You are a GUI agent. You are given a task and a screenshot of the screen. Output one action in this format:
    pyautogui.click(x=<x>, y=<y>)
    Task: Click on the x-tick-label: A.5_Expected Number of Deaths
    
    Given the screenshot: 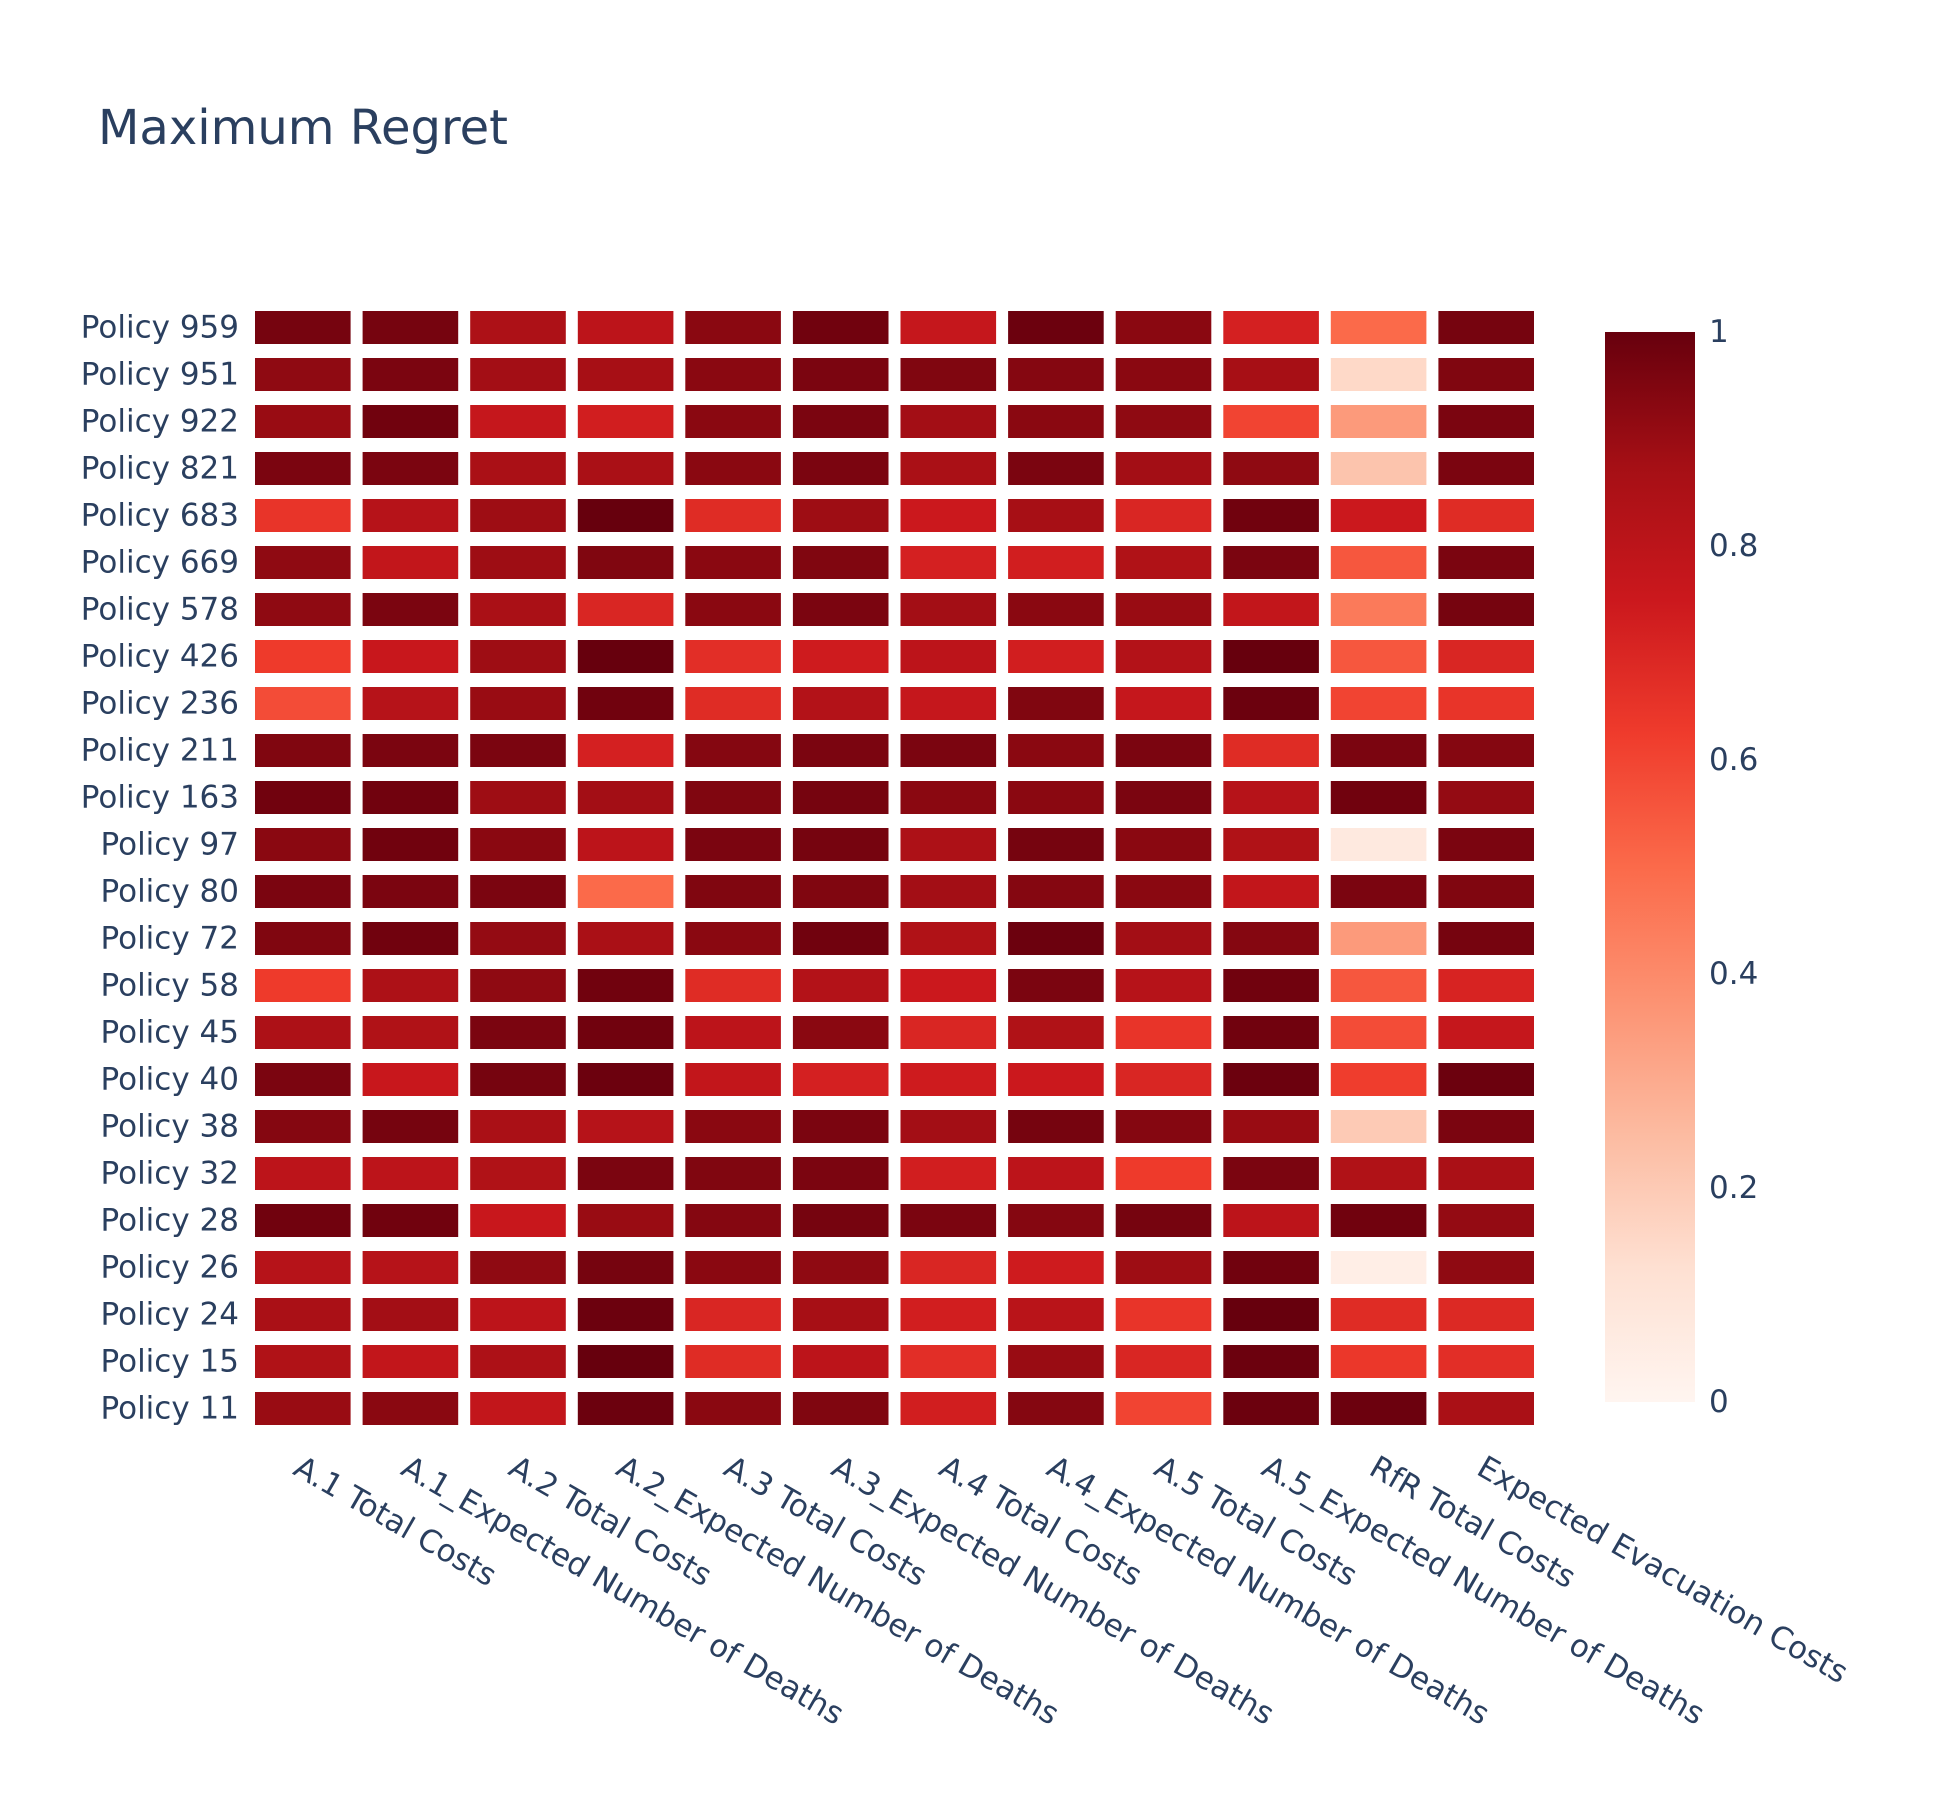 What is the action you would take?
    pyautogui.click(x=1483, y=1590)
    